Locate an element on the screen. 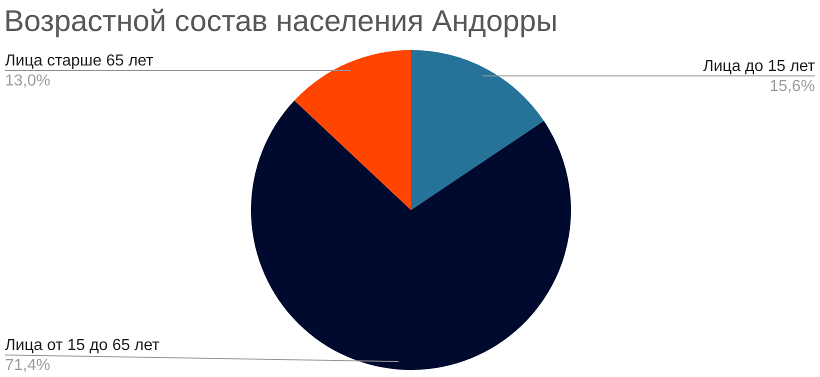 The height and width of the screenshot is (377, 820). data-label: 15,6% is located at coordinates (792, 86).